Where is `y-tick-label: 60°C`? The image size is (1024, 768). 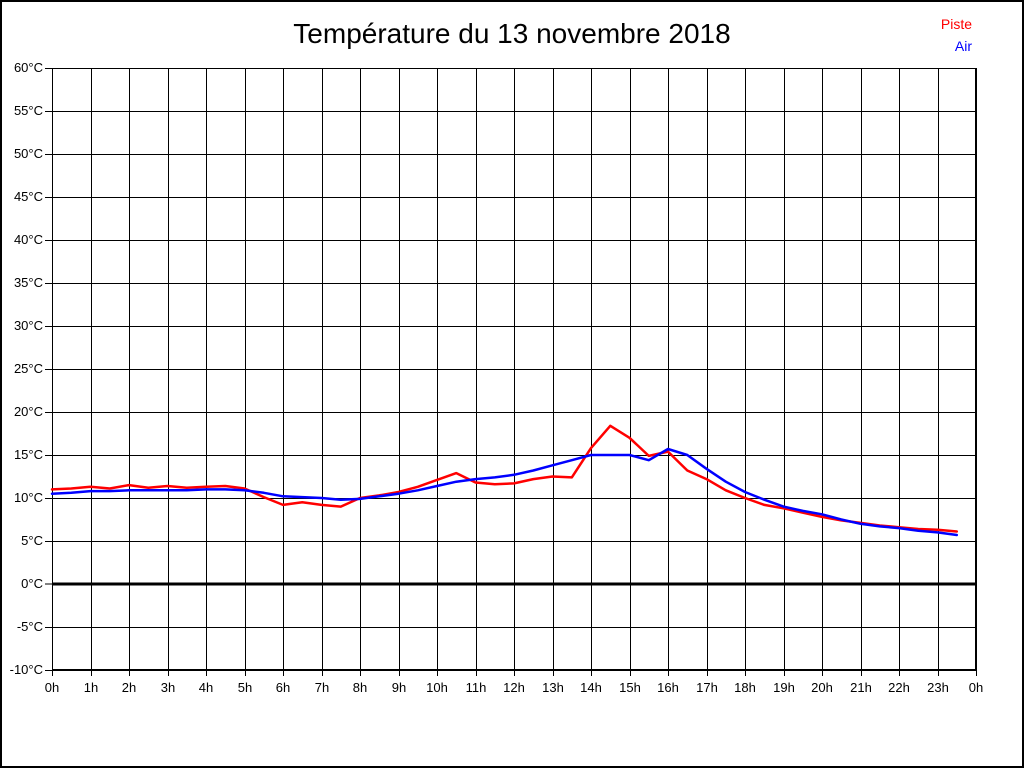 y-tick-label: 60°C is located at coordinates (28, 67).